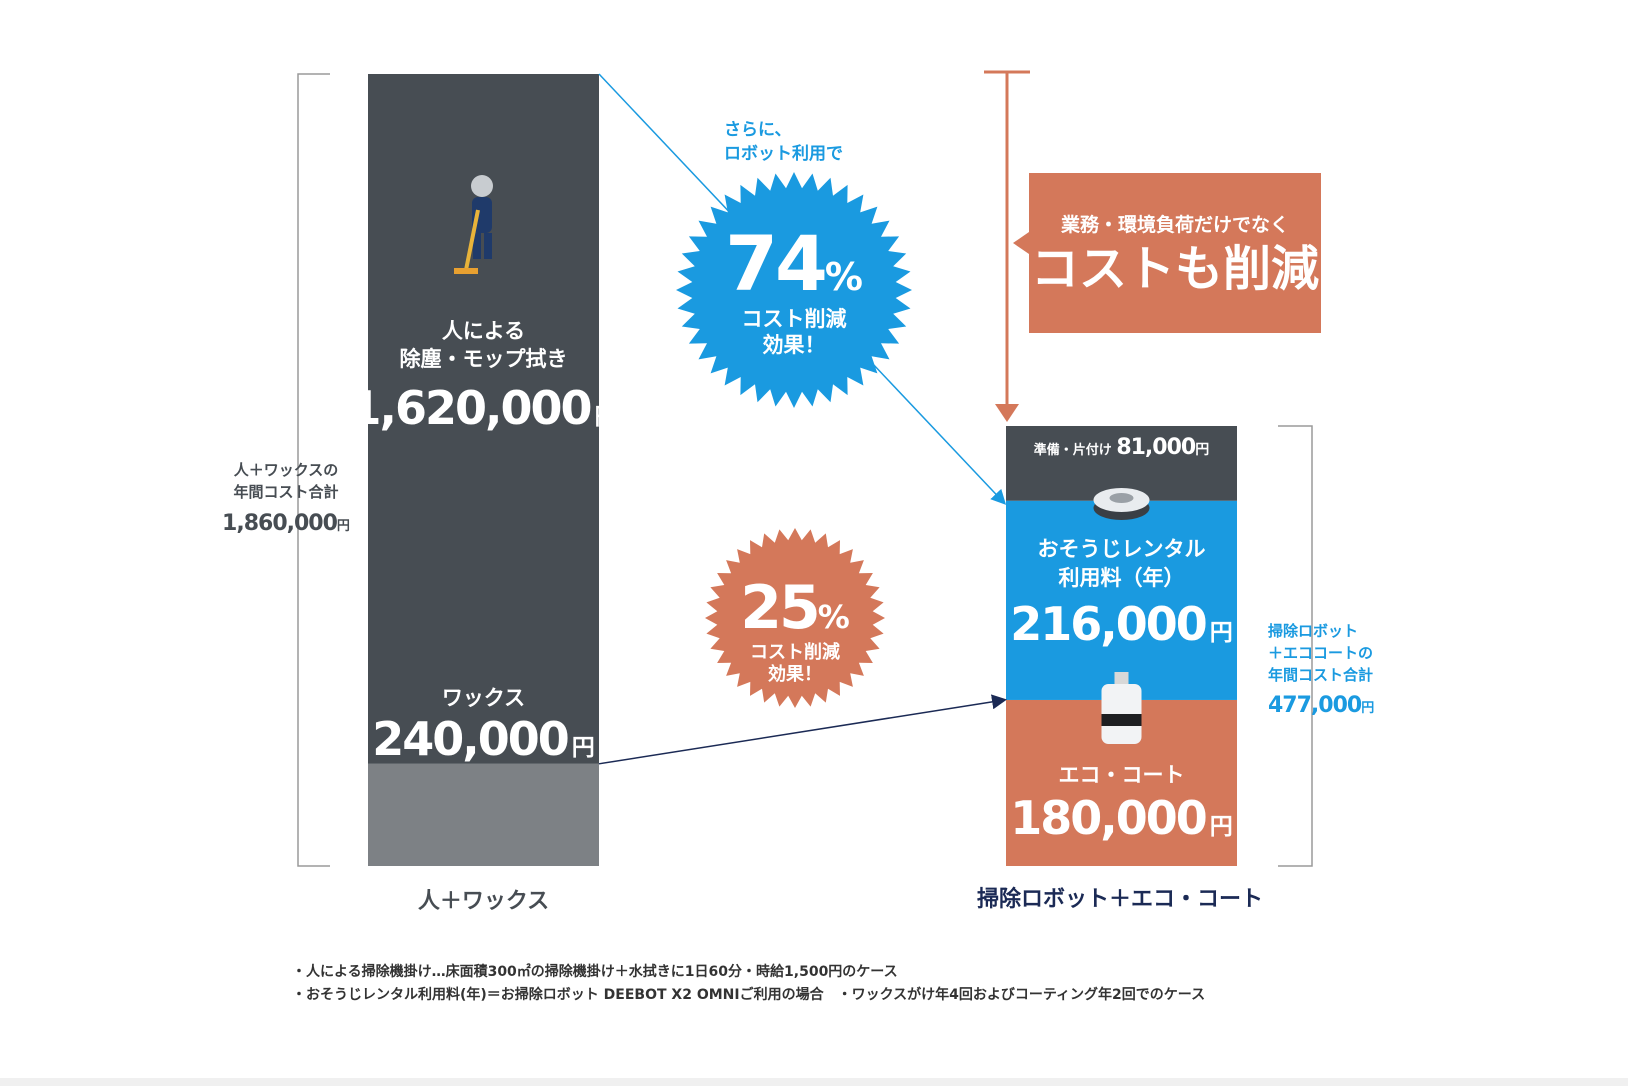 The image size is (1628, 1086). What do you see at coordinates (802, 729) in the screenshot?
I see `arrow-wax-to-eco` at bounding box center [802, 729].